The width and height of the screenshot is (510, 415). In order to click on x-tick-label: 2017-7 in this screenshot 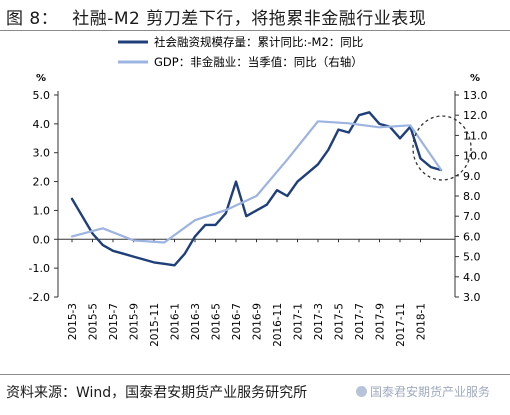, I will do `click(360, 321)`.